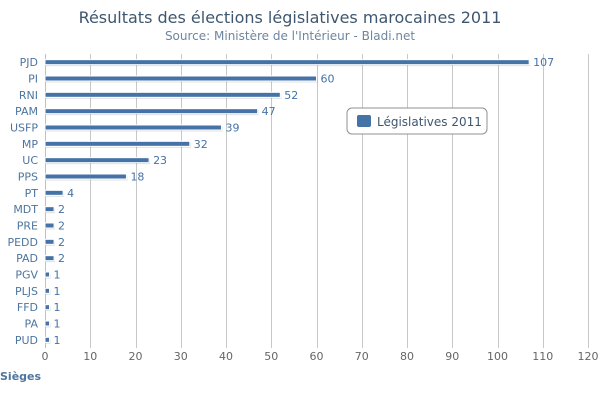 This screenshot has height=402, width=600. Describe the element at coordinates (407, 356) in the screenshot. I see `x-tick-label: 80` at that location.